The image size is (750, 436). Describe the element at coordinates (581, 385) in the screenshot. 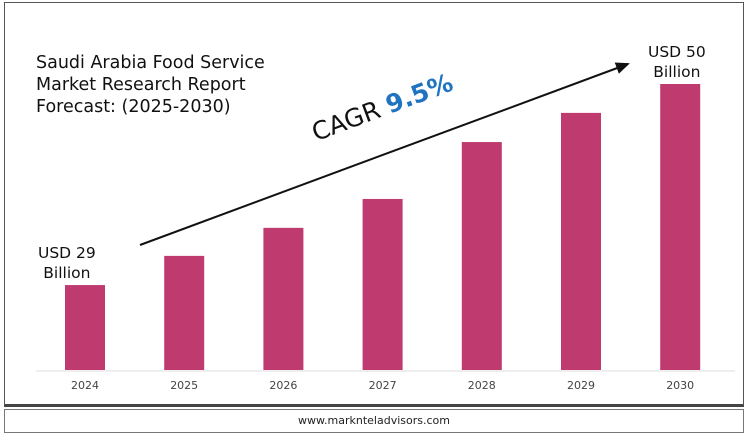

I see `x-tick-label: 2029` at that location.